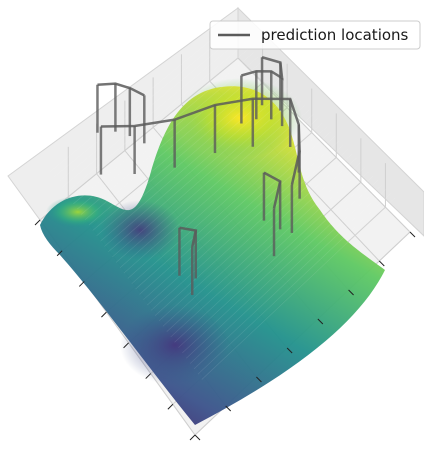 The height and width of the screenshot is (452, 424). Describe the element at coordinates (78, 212) in the screenshot. I see `surface-peak-left` at that location.